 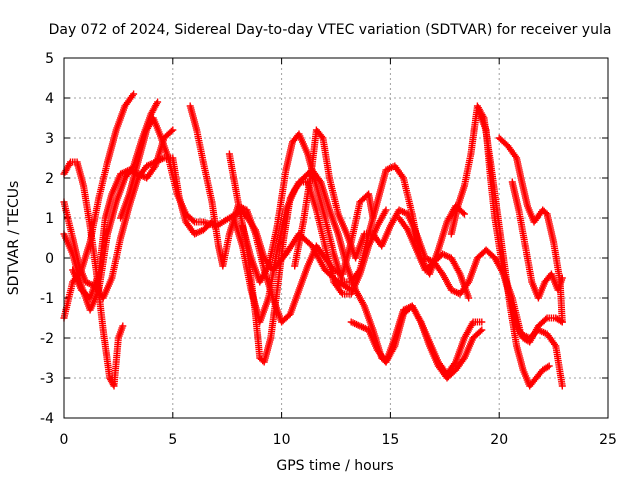 I want to click on series-sat-p, so click(x=530, y=230).